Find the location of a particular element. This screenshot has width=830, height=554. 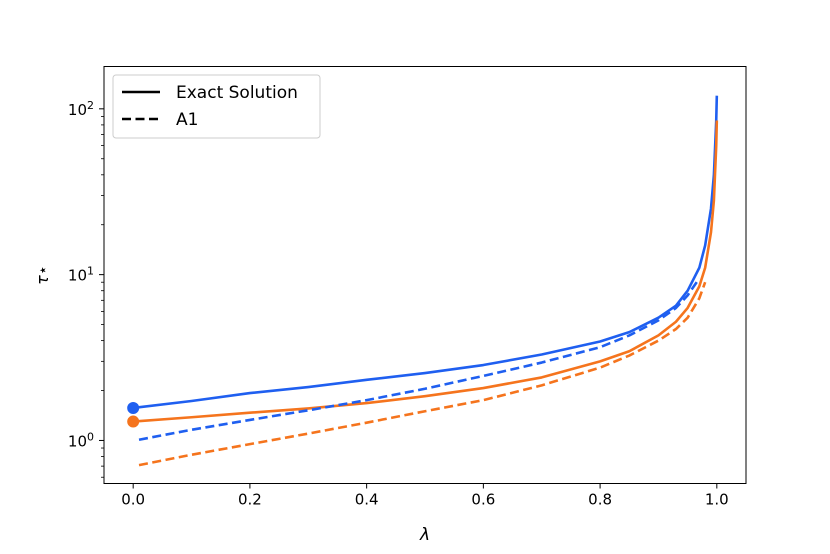

x-axis-label: λ is located at coordinates (424, 535).